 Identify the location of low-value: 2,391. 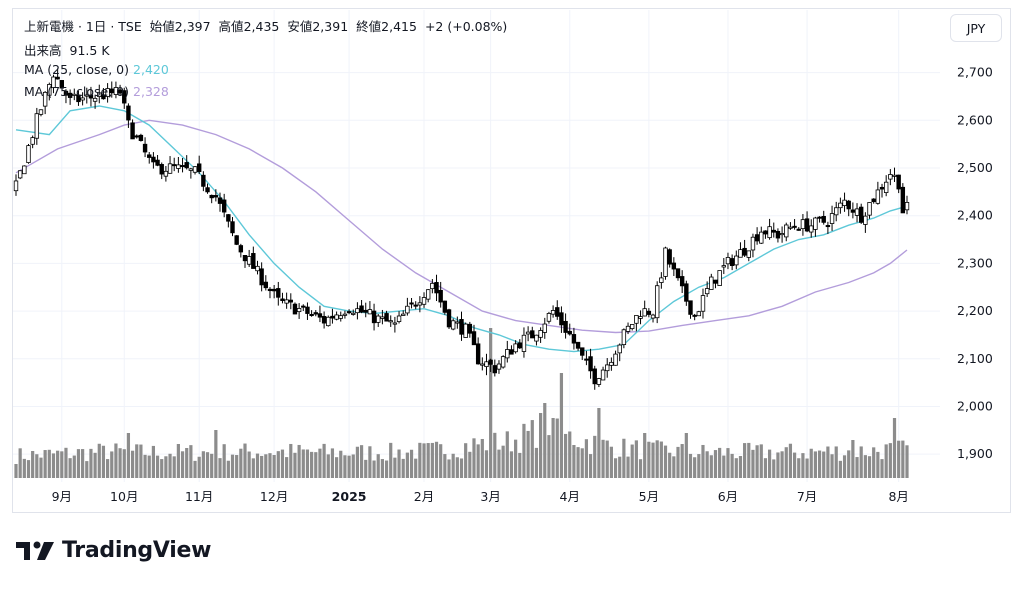
(330, 26).